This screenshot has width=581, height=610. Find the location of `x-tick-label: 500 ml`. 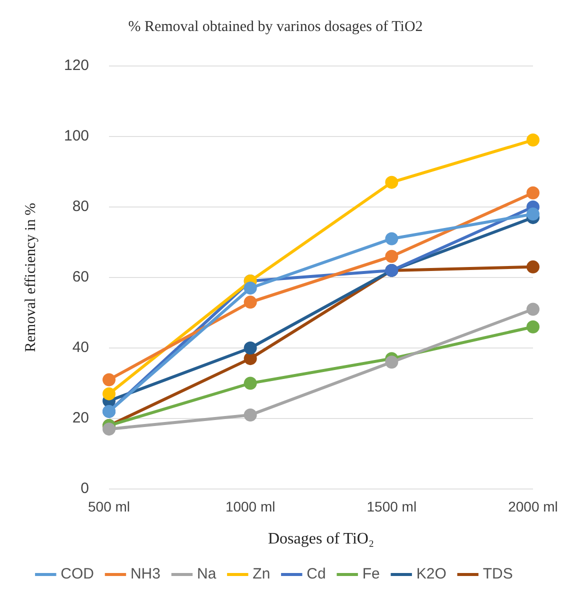

x-tick-label: 500 ml is located at coordinates (109, 506).